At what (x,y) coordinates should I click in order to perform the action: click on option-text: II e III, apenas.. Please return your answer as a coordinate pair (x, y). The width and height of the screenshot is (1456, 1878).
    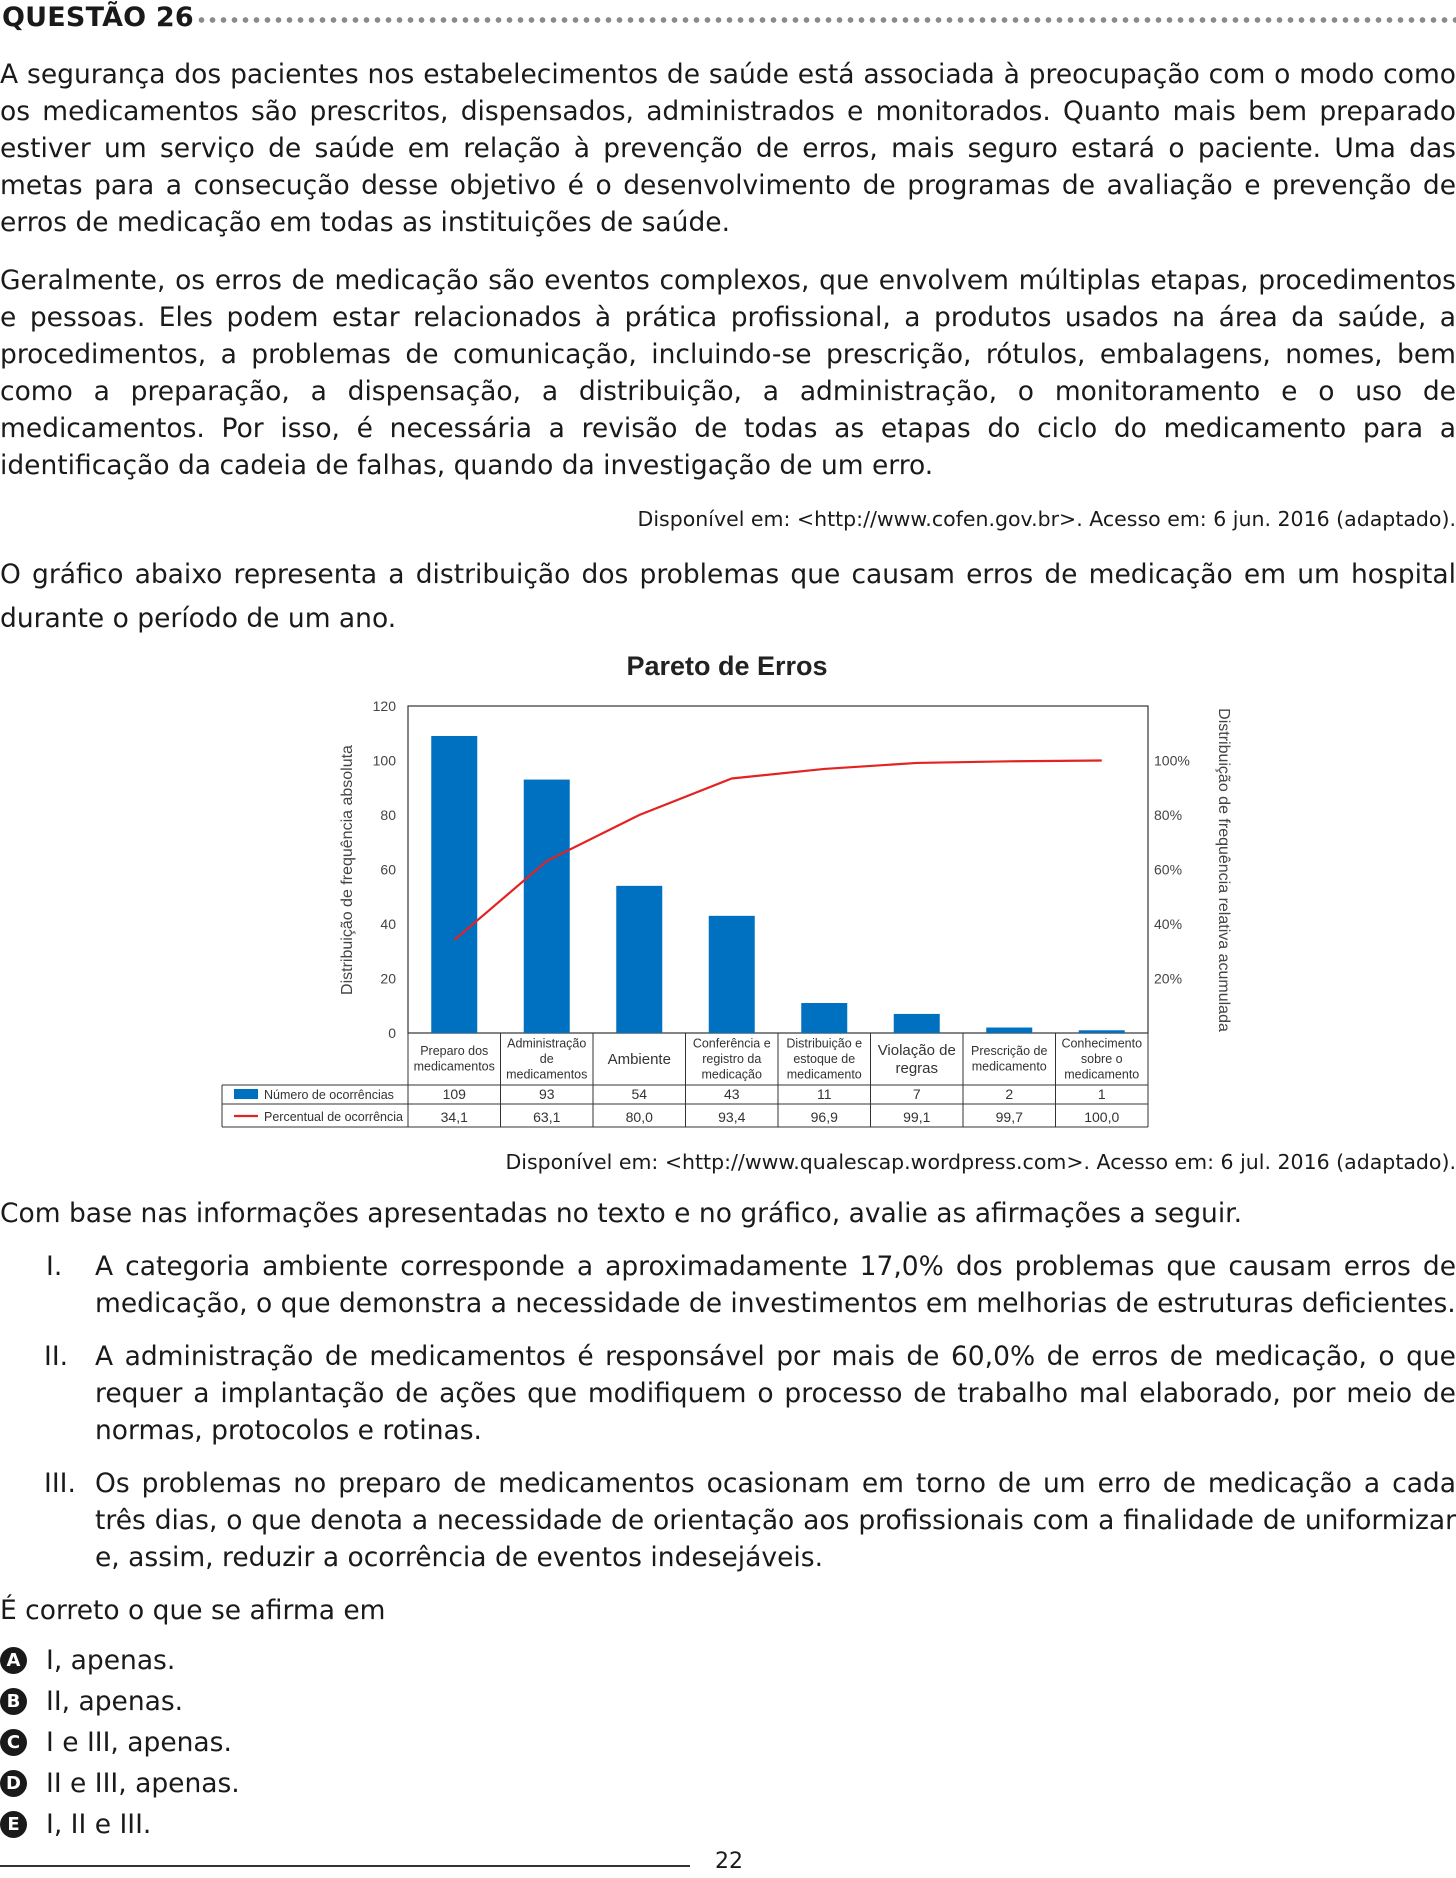
    Looking at the image, I should click on (143, 1783).